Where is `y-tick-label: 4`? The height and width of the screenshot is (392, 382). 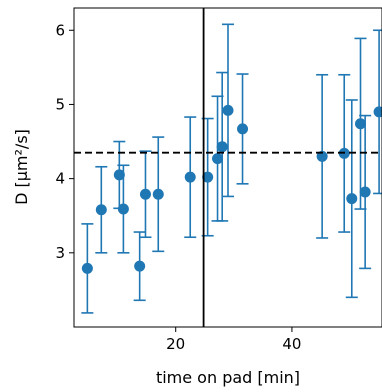
y-tick-label: 4 is located at coordinates (60, 179).